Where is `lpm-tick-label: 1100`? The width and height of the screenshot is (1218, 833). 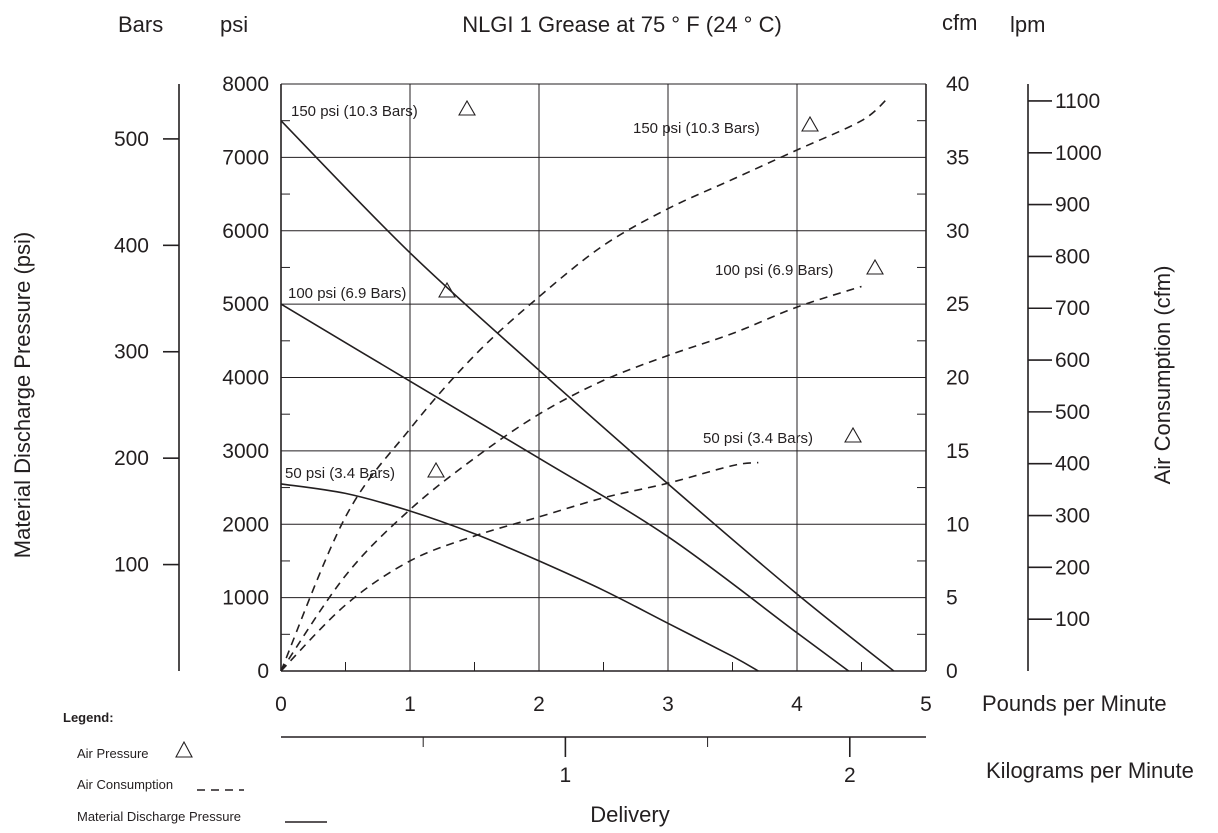
lpm-tick-label: 1100 is located at coordinates (1077, 101).